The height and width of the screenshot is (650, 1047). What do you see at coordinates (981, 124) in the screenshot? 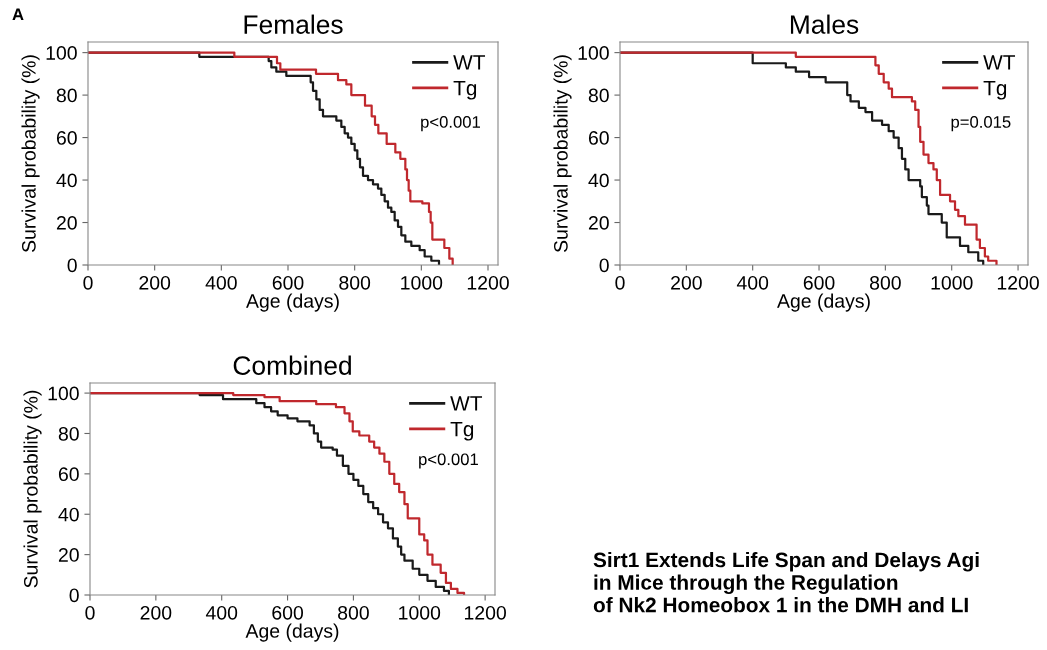
I see `annotation: p=0.015` at bounding box center [981, 124].